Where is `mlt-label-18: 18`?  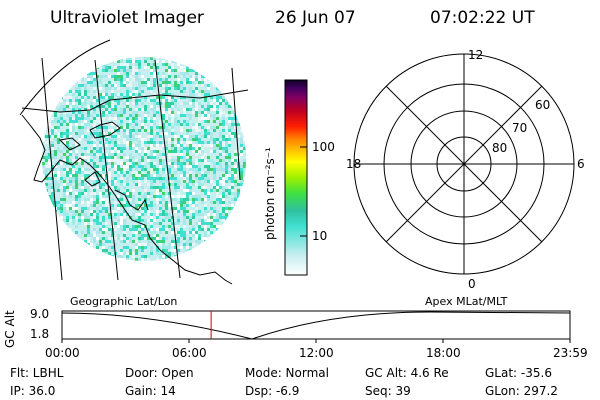 mlt-label-18: 18 is located at coordinates (354, 164).